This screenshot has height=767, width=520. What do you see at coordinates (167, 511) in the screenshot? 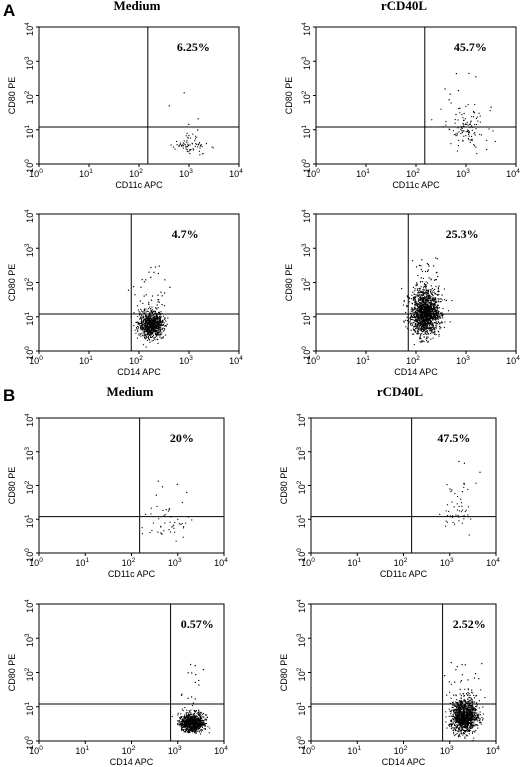
I see `events` at bounding box center [167, 511].